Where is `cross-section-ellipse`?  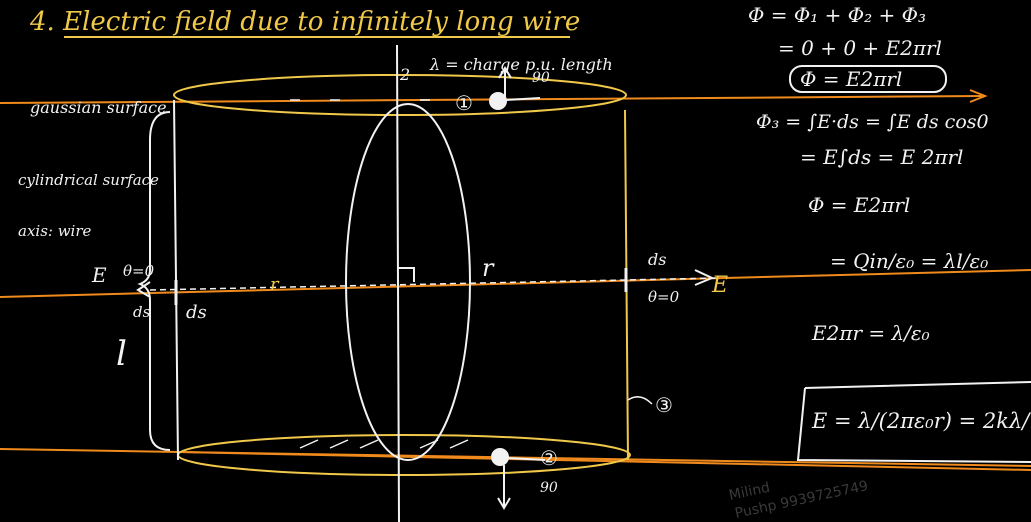
cross-section-ellipse is located at coordinates (408, 282).